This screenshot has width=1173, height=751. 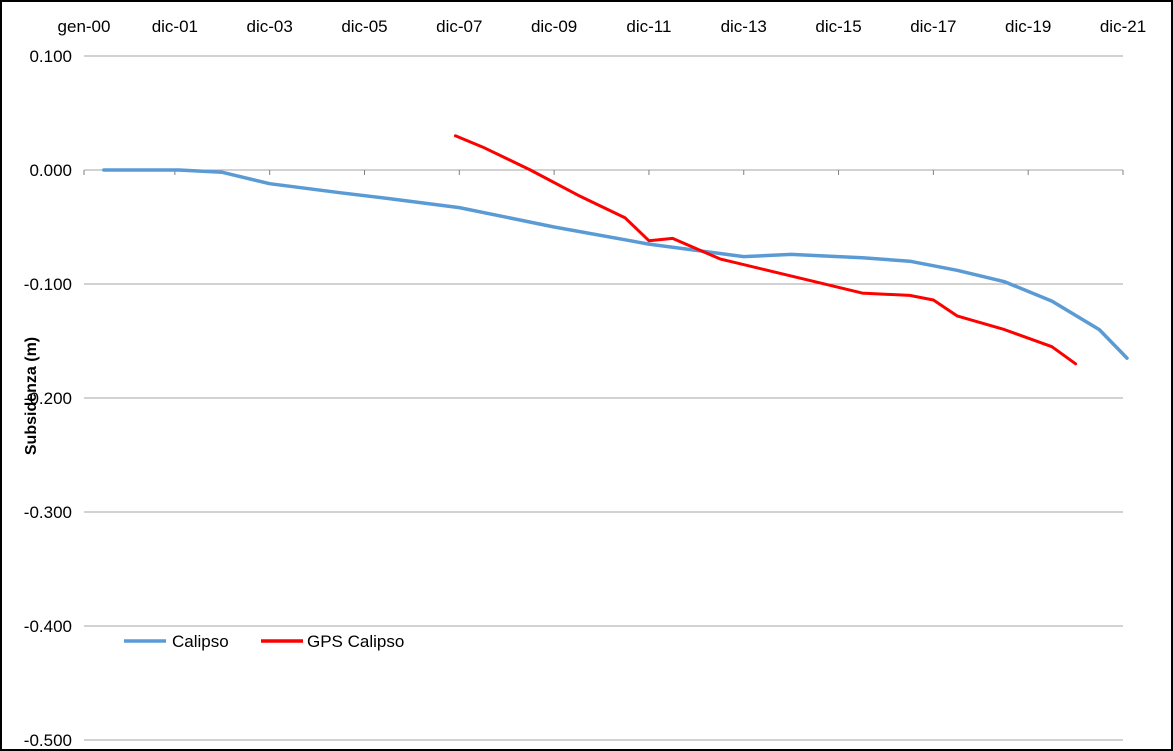 What do you see at coordinates (364, 26) in the screenshot?
I see `x-tick-label: dic-05` at bounding box center [364, 26].